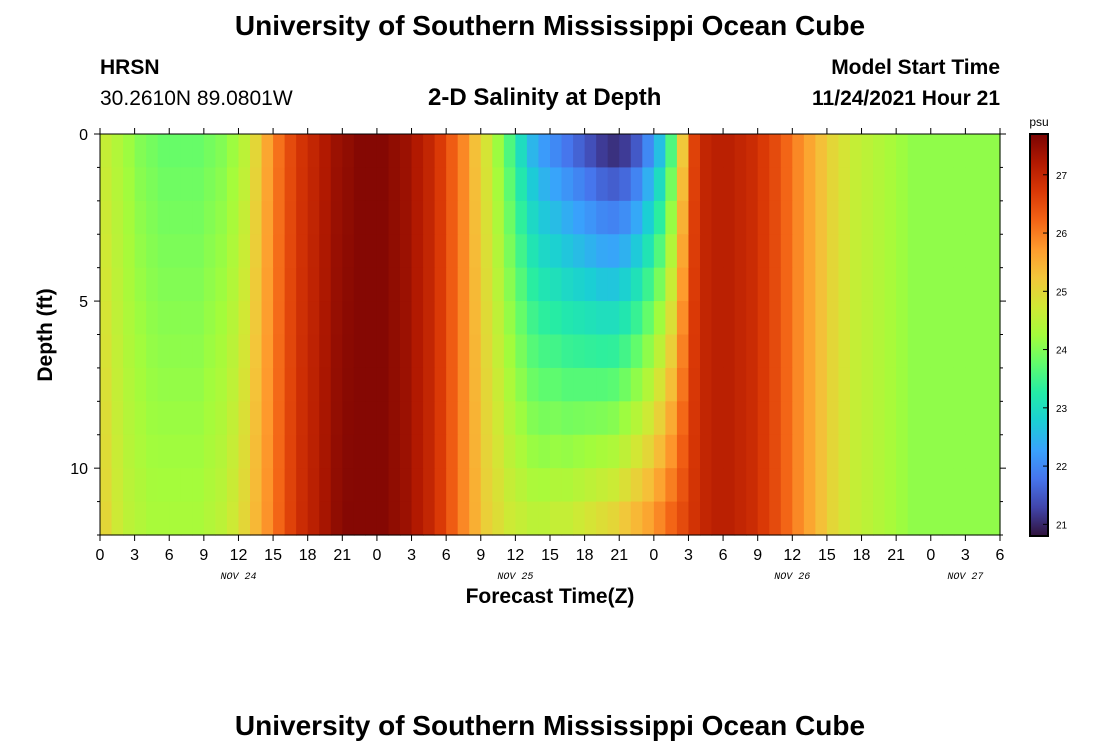 The image size is (1100, 750). What do you see at coordinates (1062, 467) in the screenshot?
I see `colorbar-tick-label: 22` at bounding box center [1062, 467].